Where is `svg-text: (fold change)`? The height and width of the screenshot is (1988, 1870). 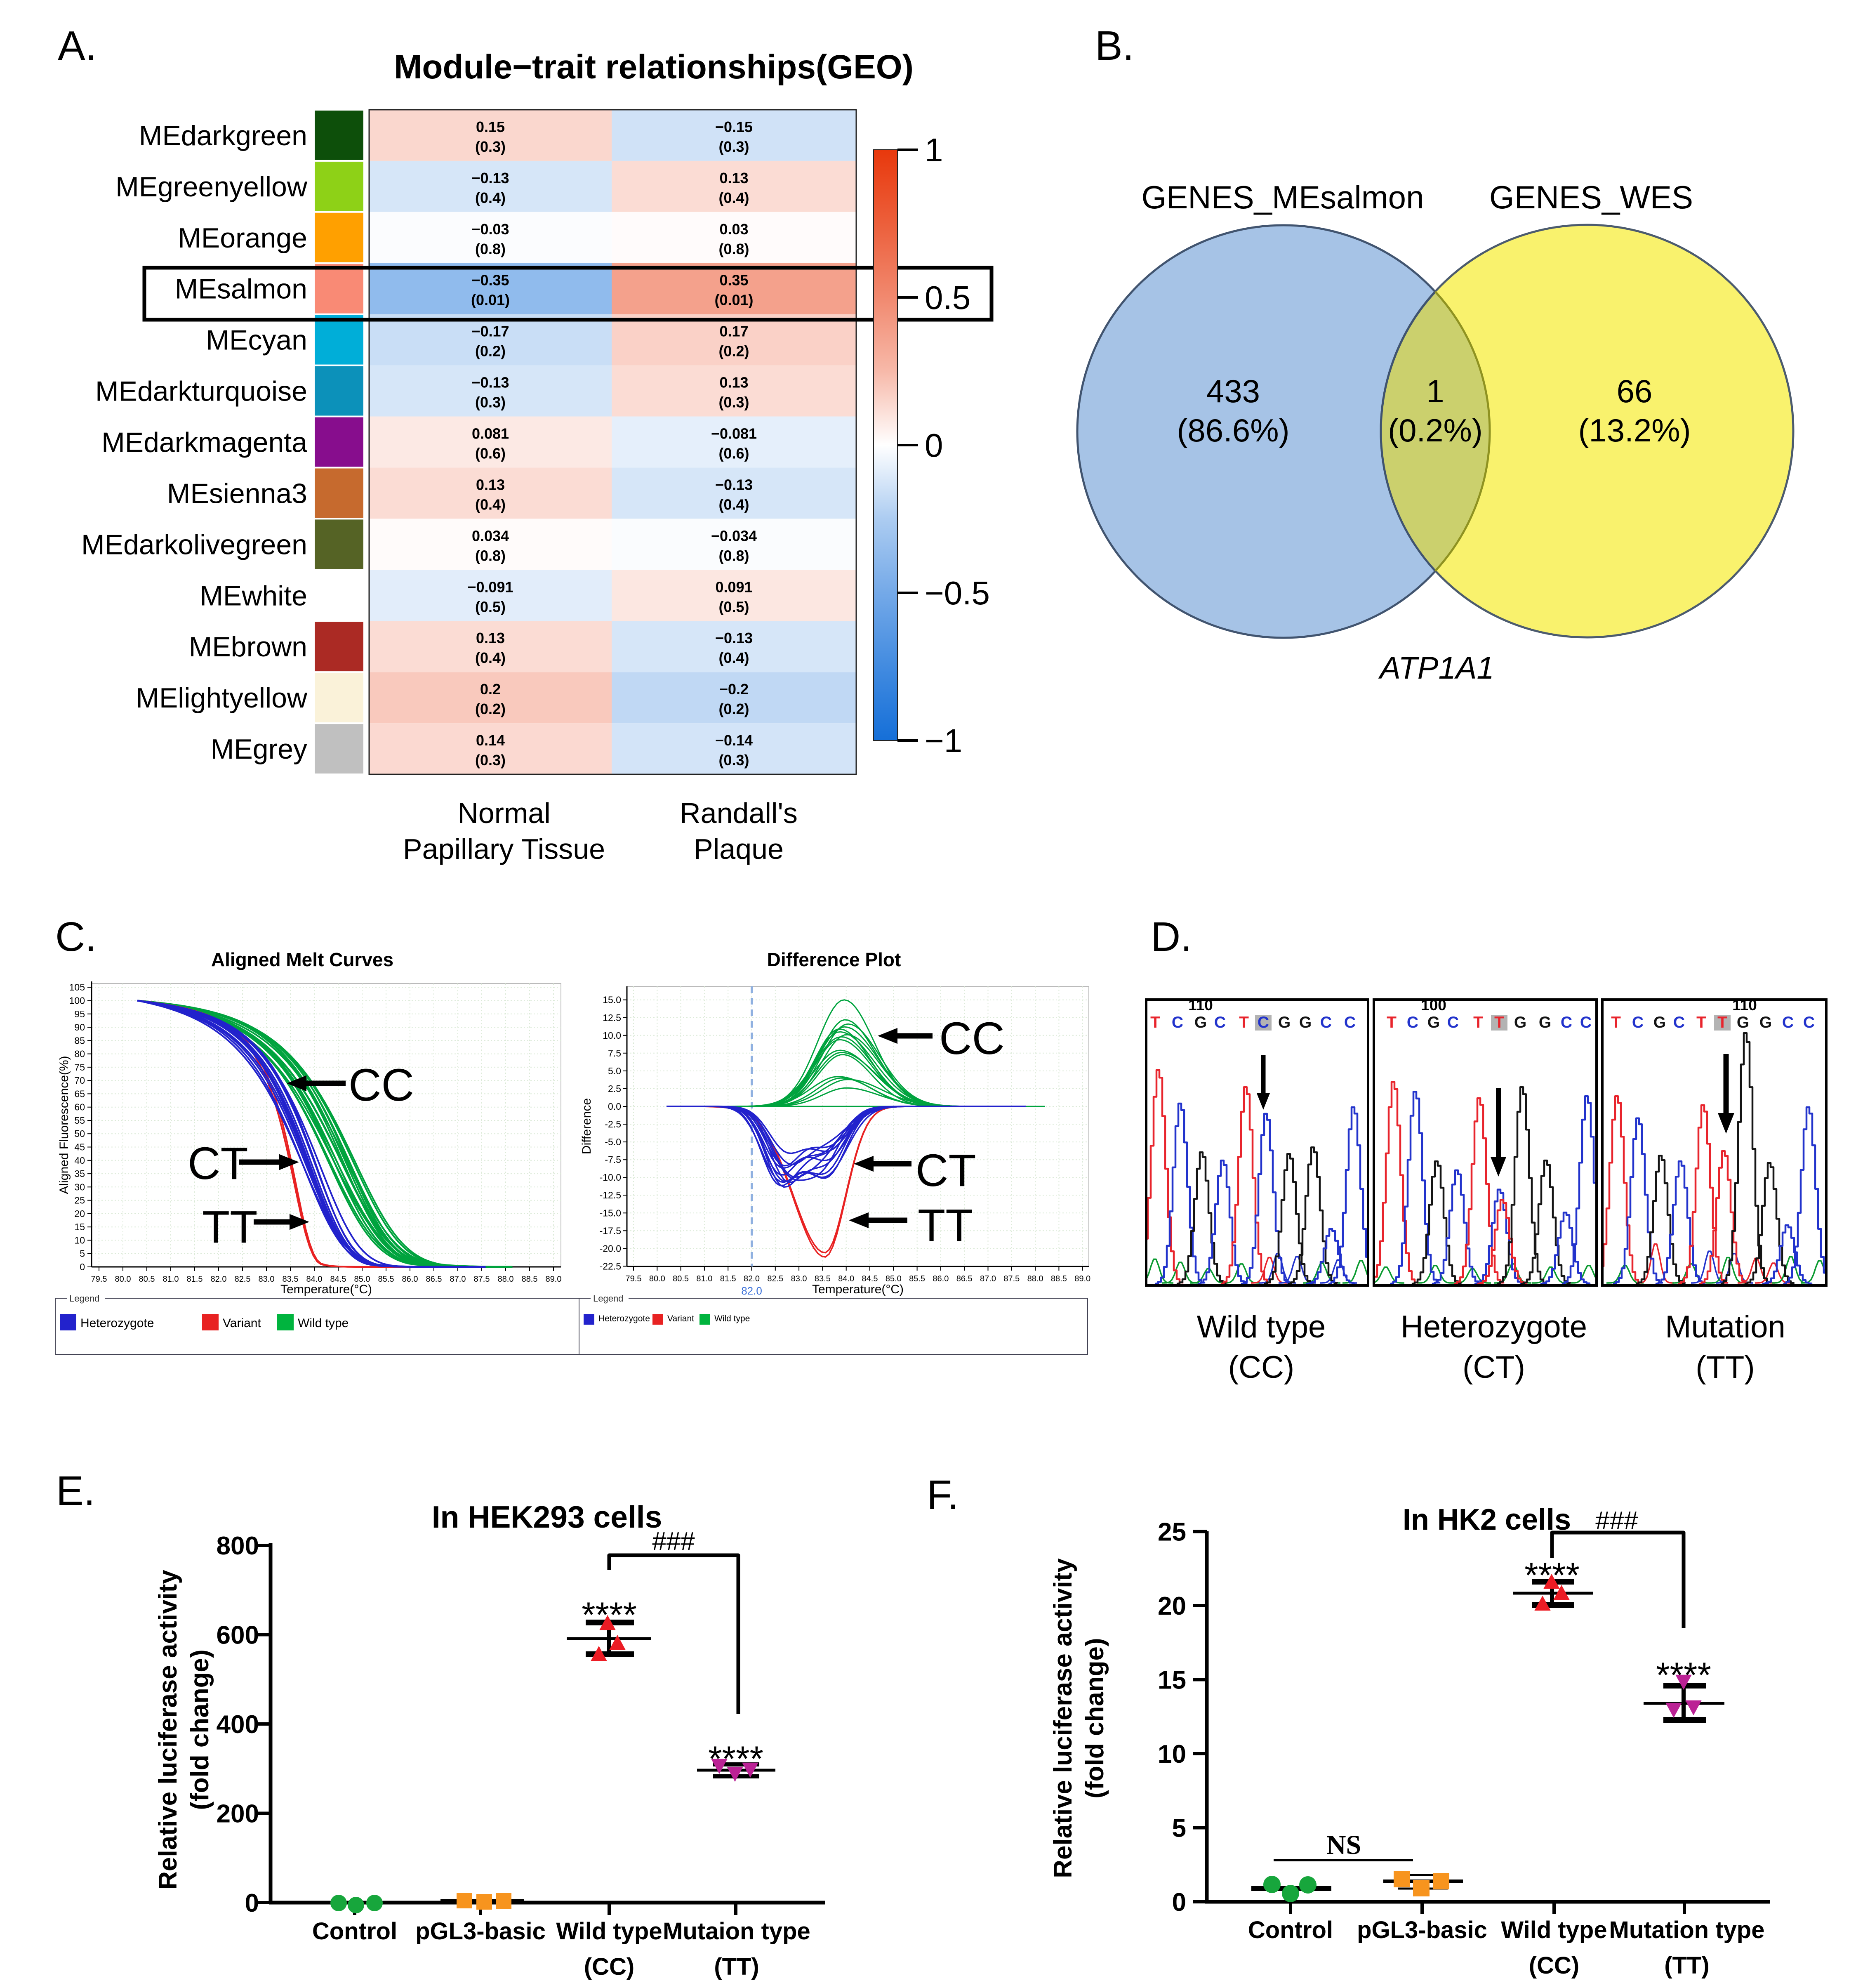
svg-text: (fold change) is located at coordinates (1095, 1718).